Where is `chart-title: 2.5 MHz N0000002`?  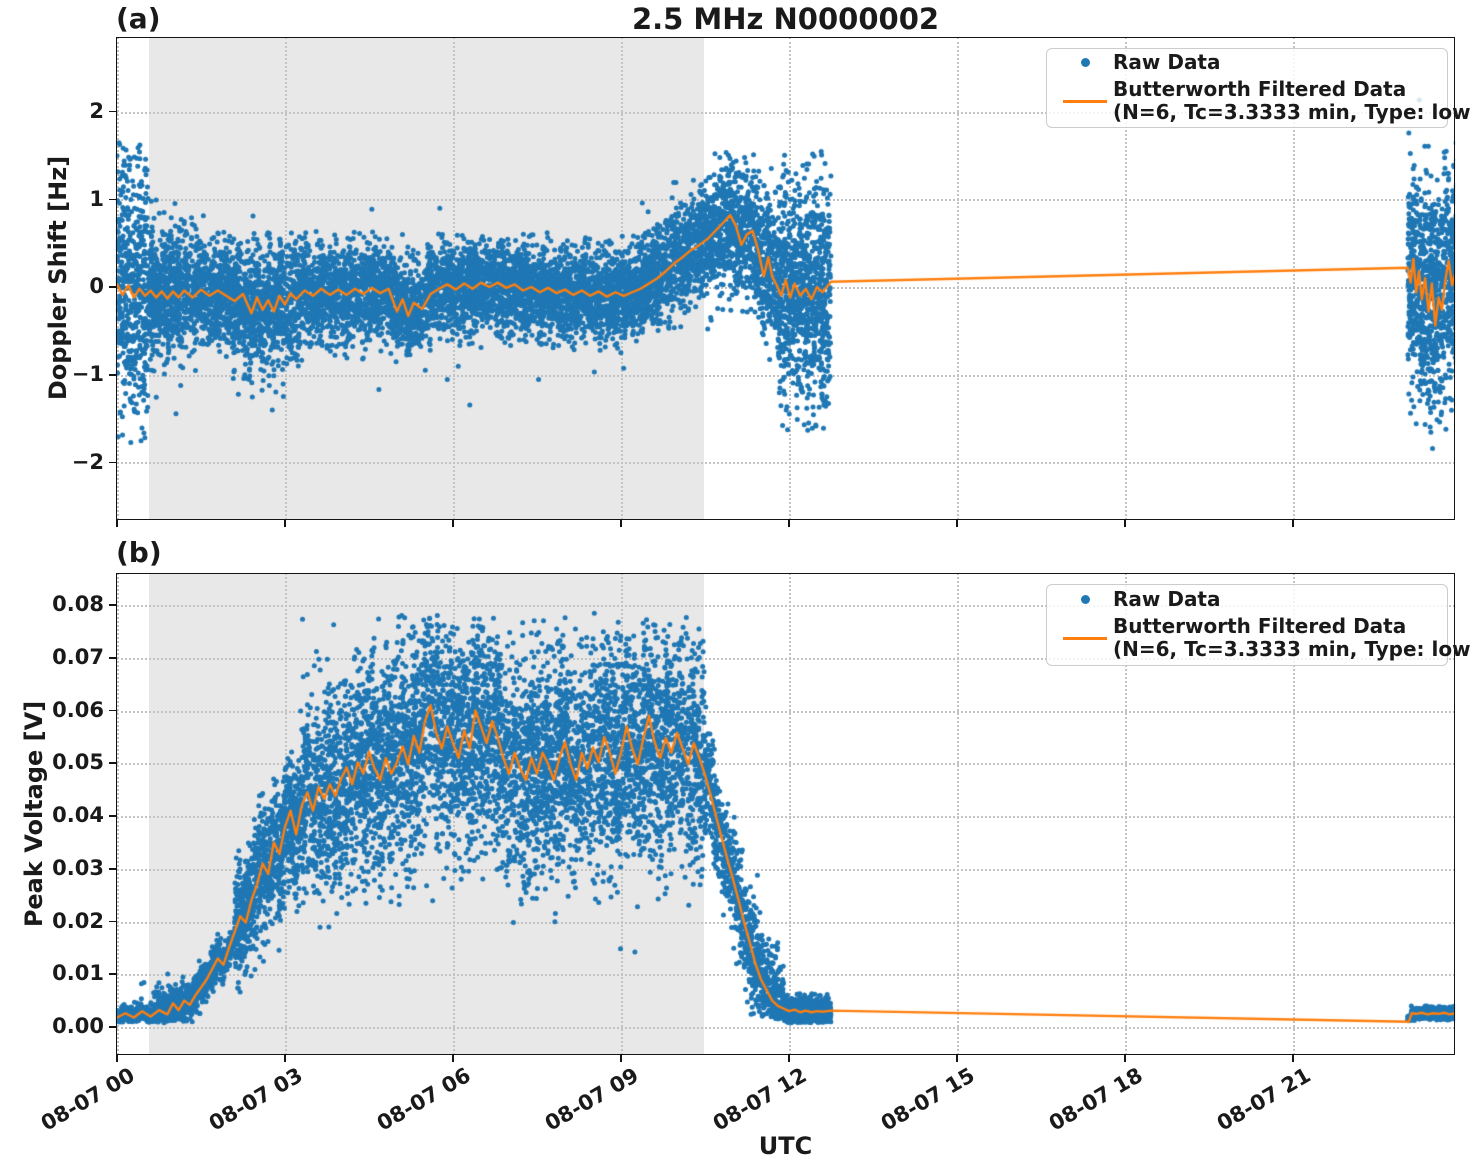 chart-title: 2.5 MHz N0000002 is located at coordinates (785, 19).